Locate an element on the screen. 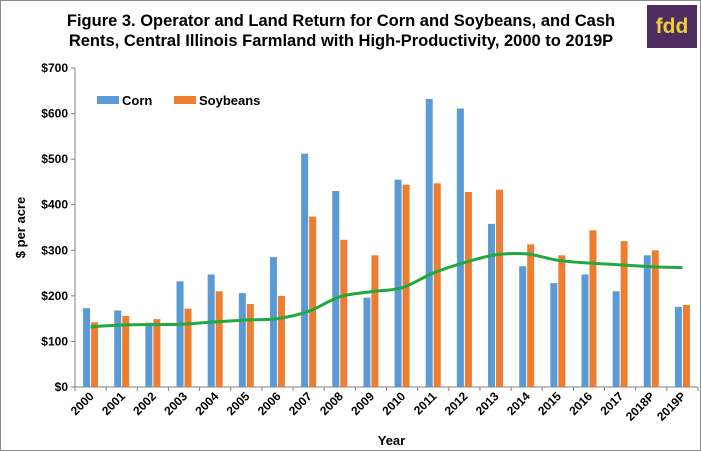 The height and width of the screenshot is (452, 701). bar-soybeans-2000 is located at coordinates (95, 354).